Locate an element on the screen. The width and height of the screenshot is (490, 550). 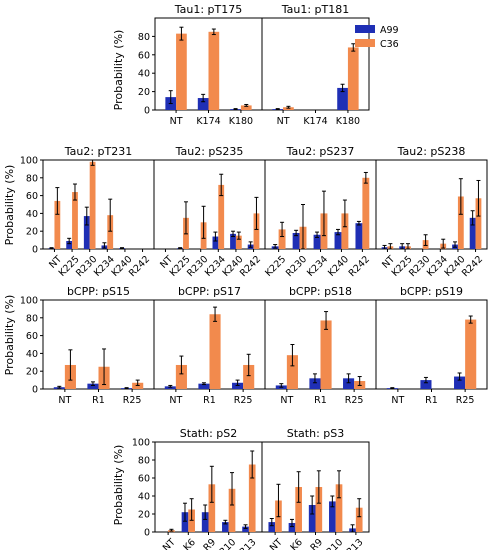
chart-panel-7: bCPP: pS17 NT R1 R25 is located at coordinates (209, 345).